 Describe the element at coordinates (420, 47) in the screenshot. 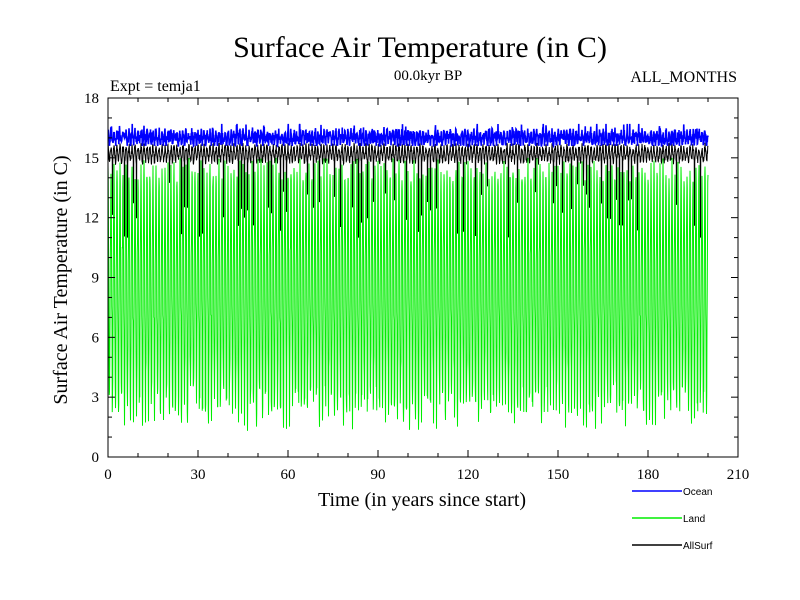

I see `chart-title: Surface Air Temperature (in C)` at that location.